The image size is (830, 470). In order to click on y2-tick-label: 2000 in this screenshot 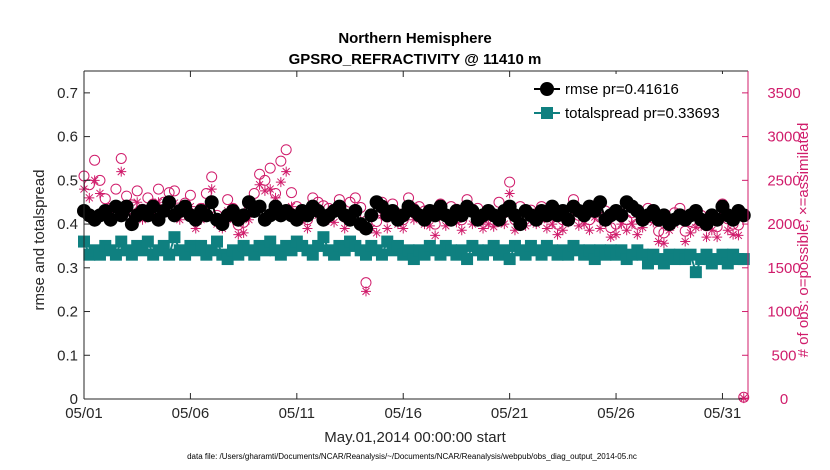, I will do `click(783, 224)`.